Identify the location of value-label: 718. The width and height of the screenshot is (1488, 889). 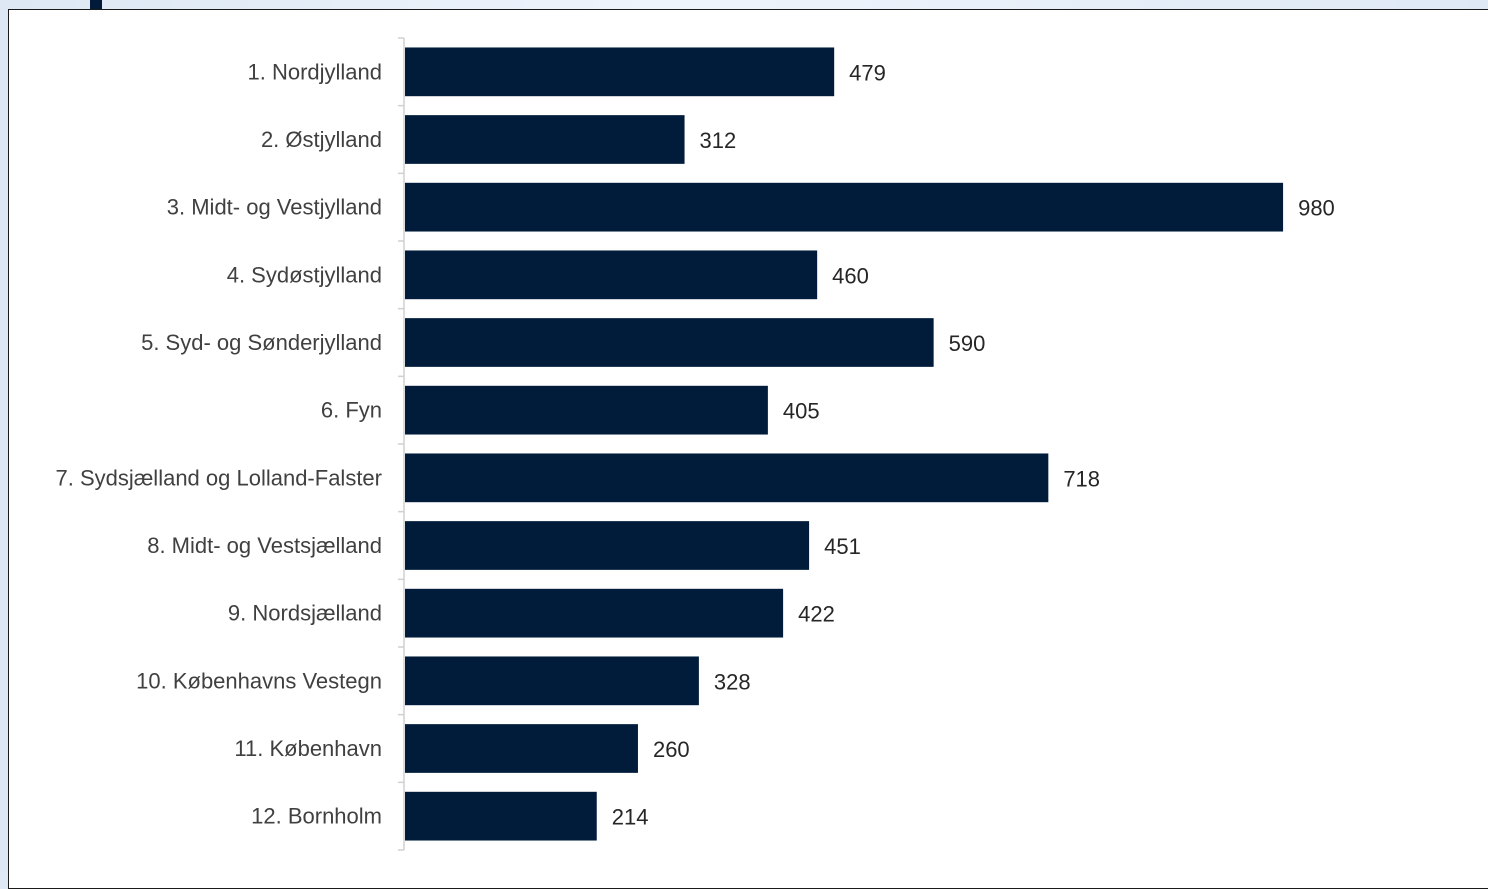
(1081, 478).